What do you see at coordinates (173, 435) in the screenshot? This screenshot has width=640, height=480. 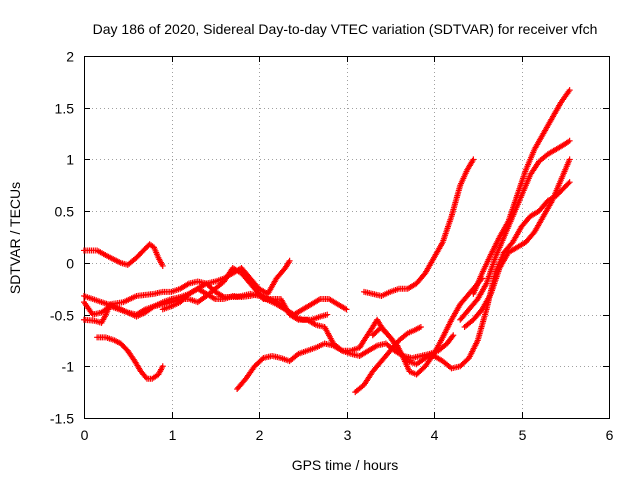 I see `x-tick-label: 1` at bounding box center [173, 435].